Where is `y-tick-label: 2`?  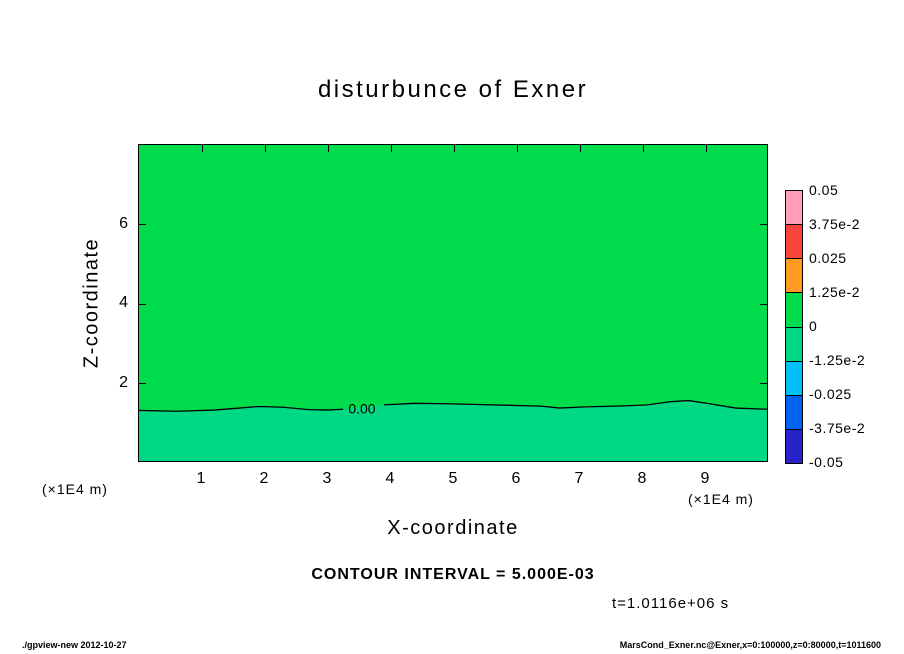
y-tick-label: 2 is located at coordinates (123, 382).